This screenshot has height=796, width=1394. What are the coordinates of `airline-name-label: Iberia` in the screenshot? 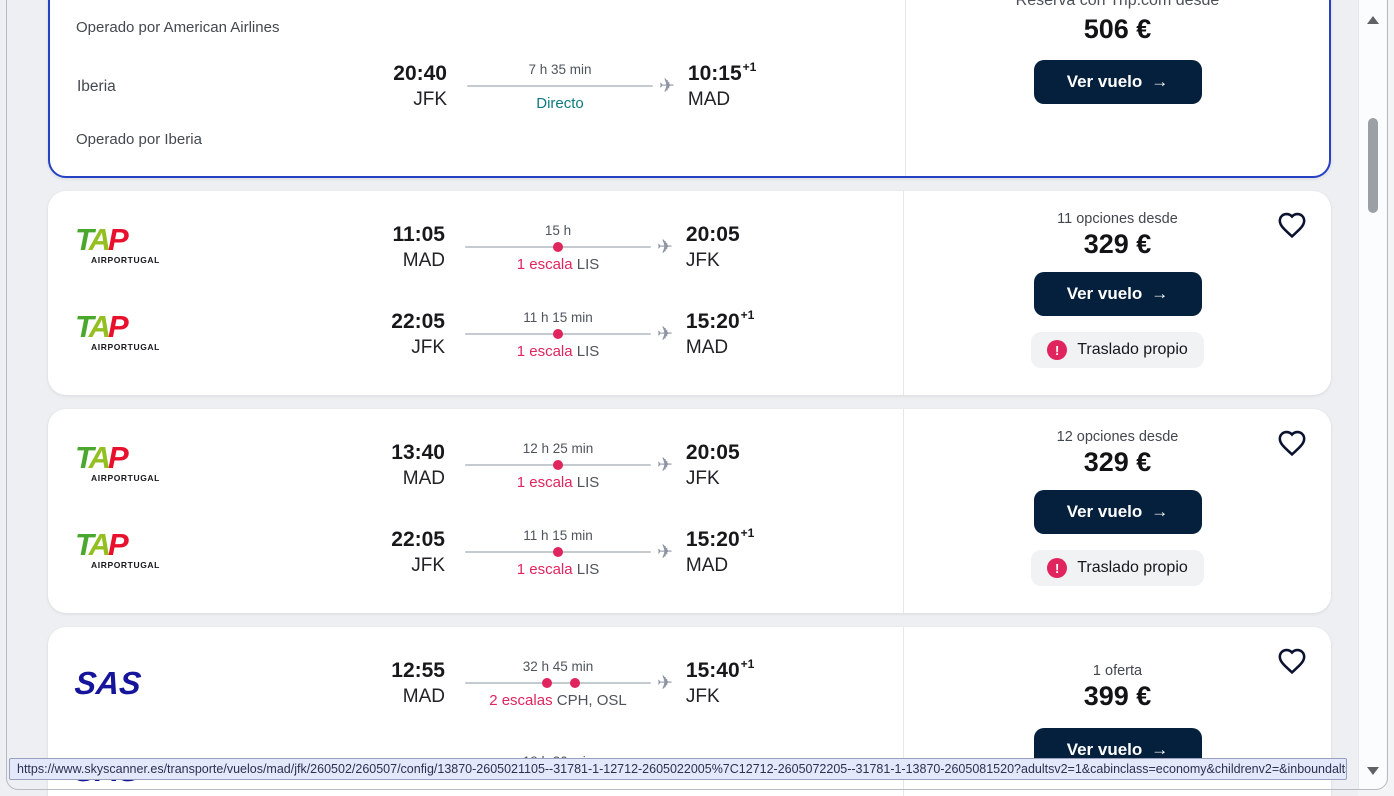 It's located at (96, 86).